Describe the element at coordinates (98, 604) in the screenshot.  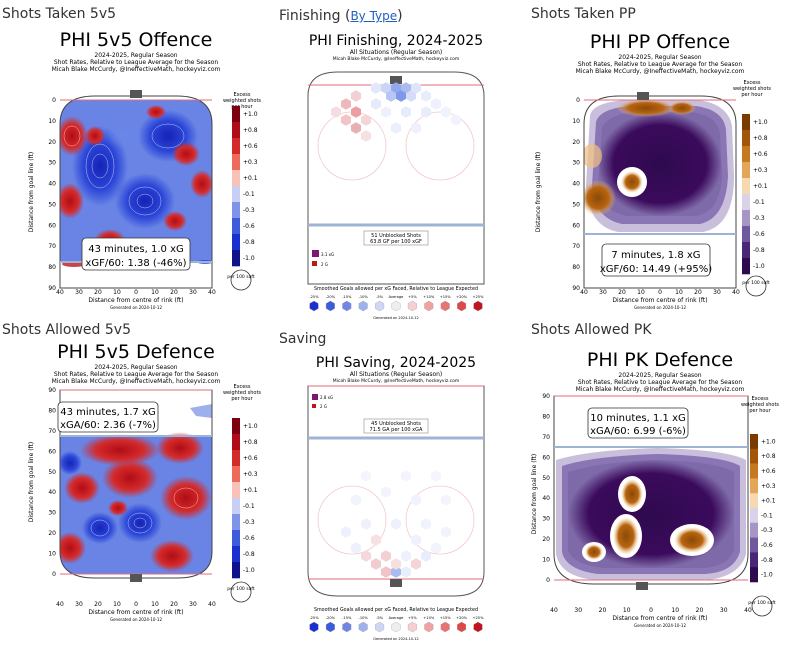
I see `x-tick-label: 20` at that location.